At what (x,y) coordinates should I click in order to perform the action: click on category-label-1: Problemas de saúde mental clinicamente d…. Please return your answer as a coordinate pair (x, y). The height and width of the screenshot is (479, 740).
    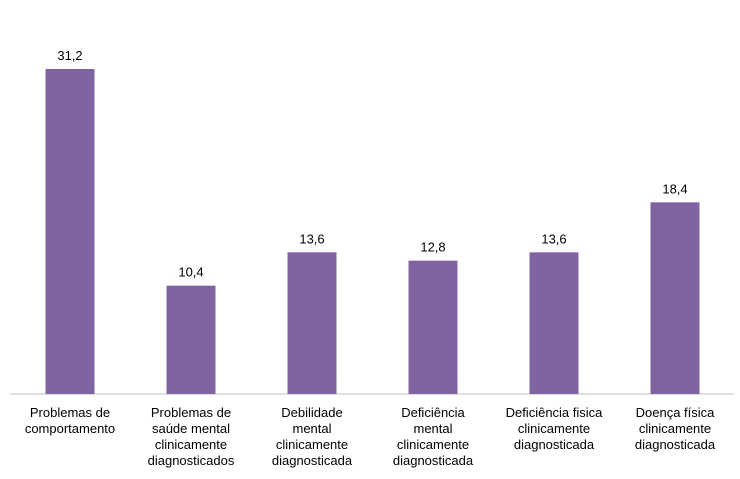
    Looking at the image, I should click on (191, 436).